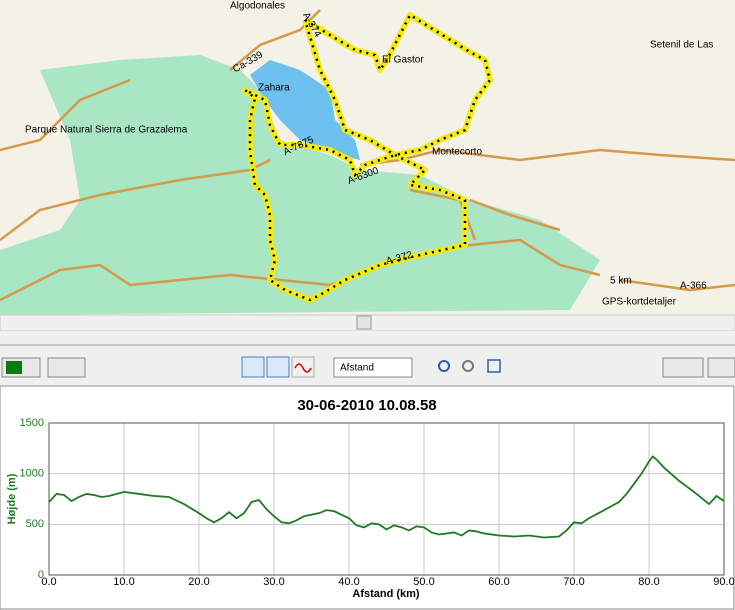  Describe the element at coordinates (348, 582) in the screenshot. I see `x-tick-label: 40.0` at that location.